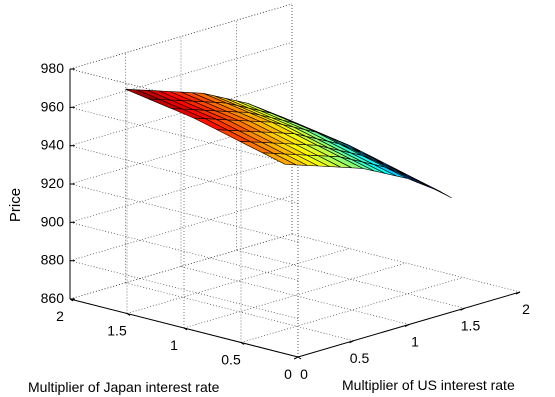  Describe the element at coordinates (360, 358) in the screenshot. I see `x-tick-label: 0.5` at that location.